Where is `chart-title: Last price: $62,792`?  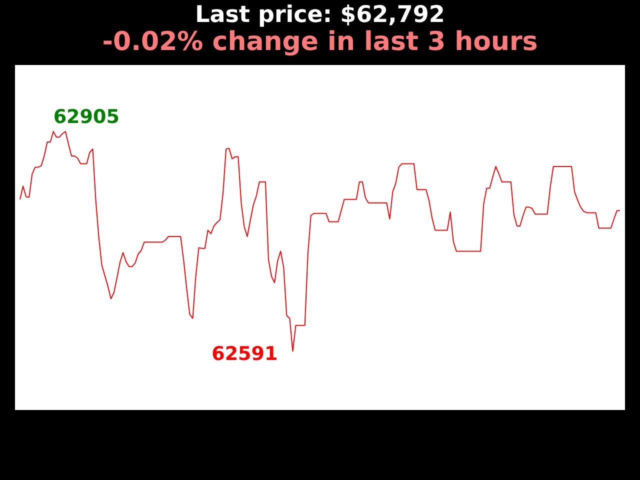 chart-title: Last price: $62,792 is located at coordinates (320, 15).